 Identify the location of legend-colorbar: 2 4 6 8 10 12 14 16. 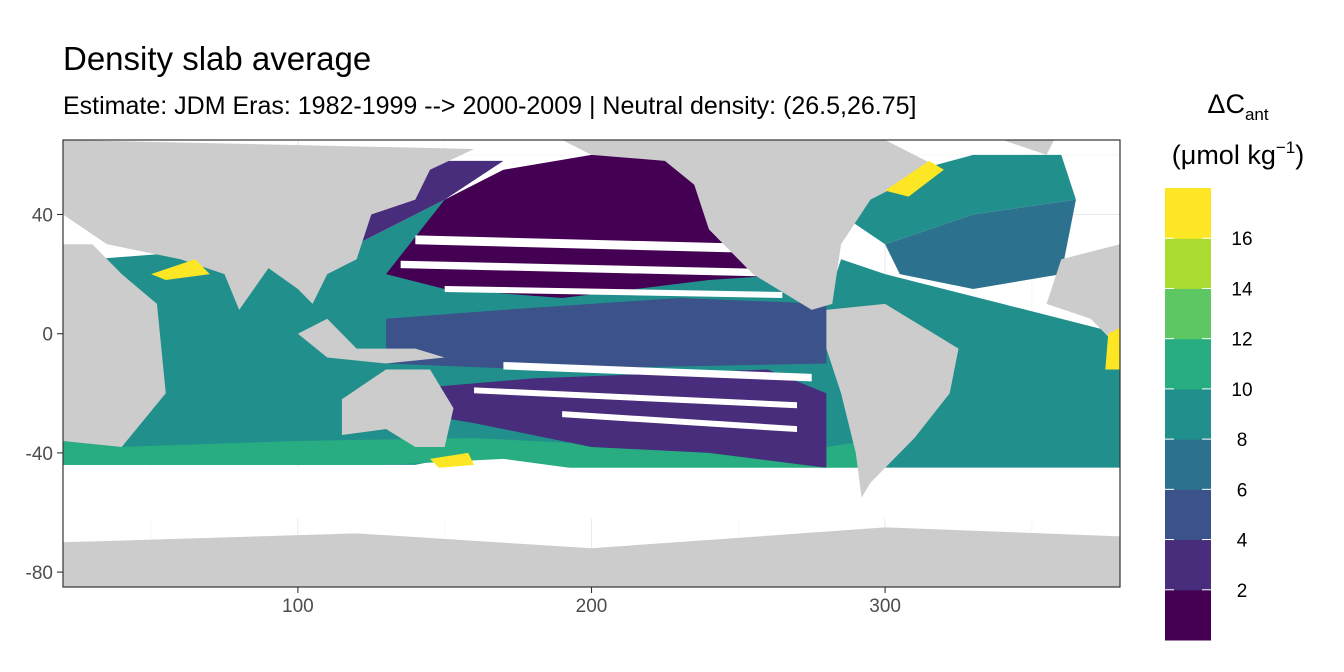
(1209, 414).